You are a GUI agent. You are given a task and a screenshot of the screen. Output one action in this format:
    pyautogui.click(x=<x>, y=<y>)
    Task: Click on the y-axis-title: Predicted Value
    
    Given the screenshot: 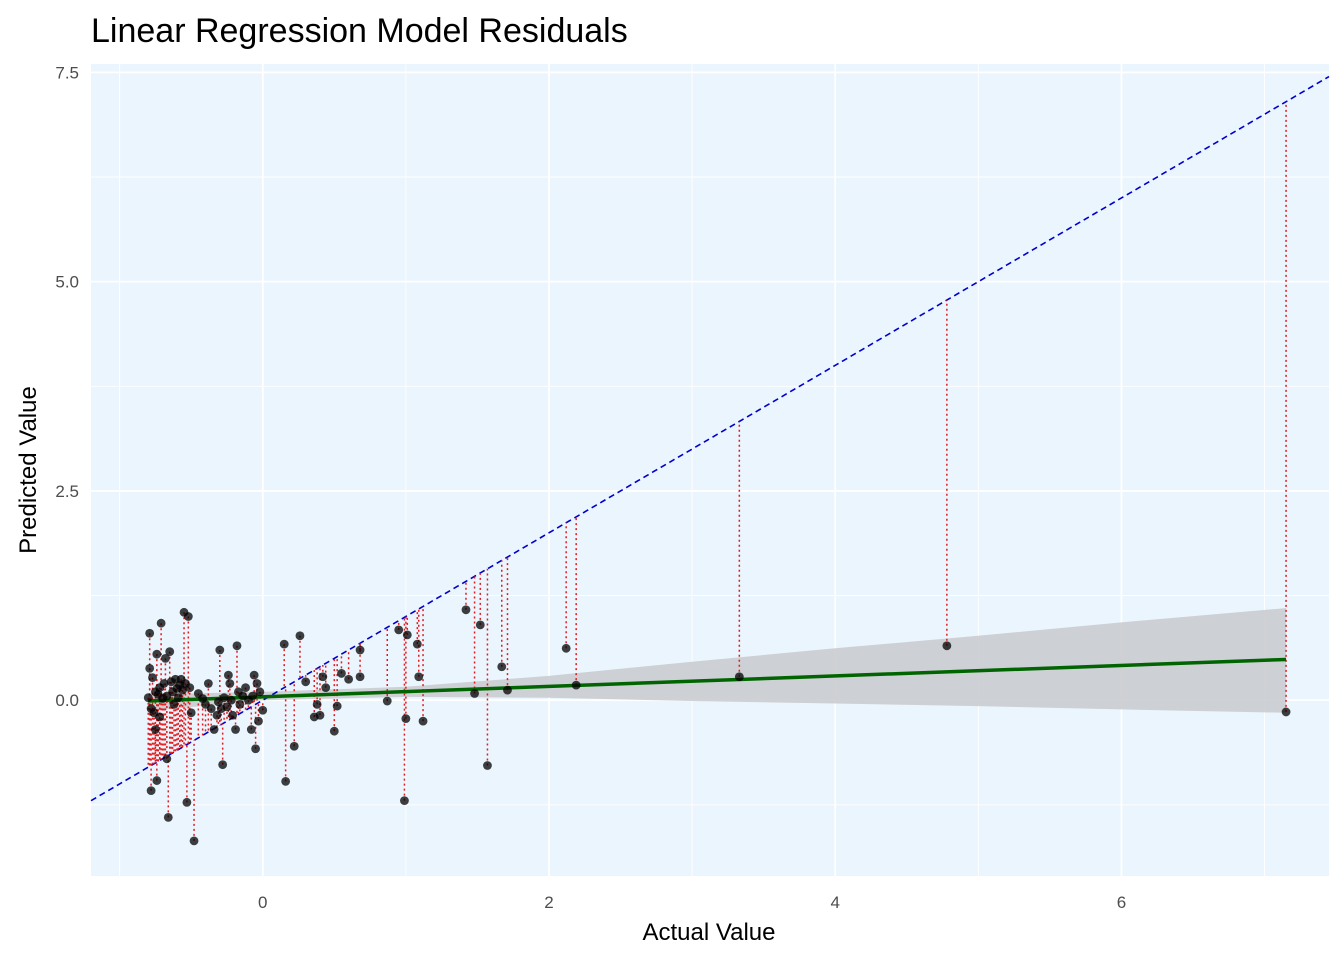 What is the action you would take?
    pyautogui.click(x=28, y=470)
    